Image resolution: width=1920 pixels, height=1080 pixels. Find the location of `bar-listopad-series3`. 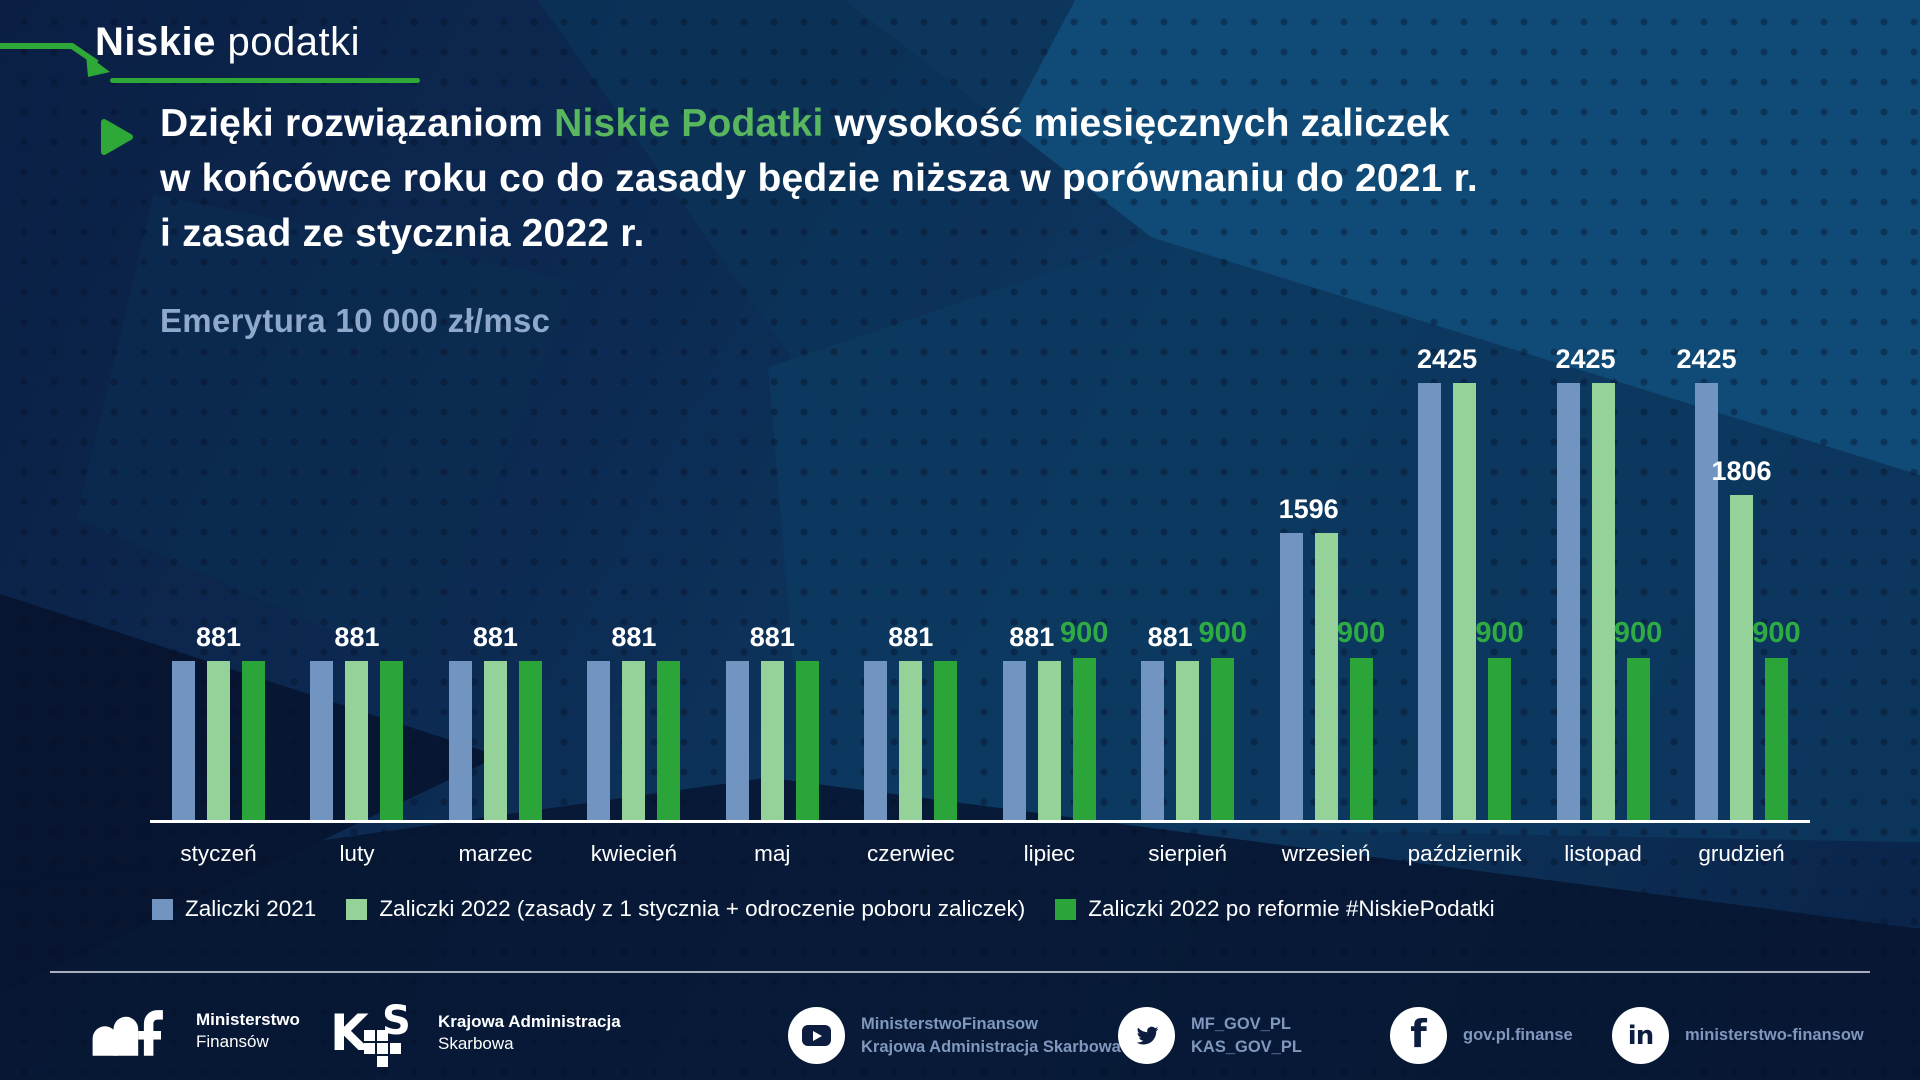

bar-listopad-series3 is located at coordinates (1638, 739).